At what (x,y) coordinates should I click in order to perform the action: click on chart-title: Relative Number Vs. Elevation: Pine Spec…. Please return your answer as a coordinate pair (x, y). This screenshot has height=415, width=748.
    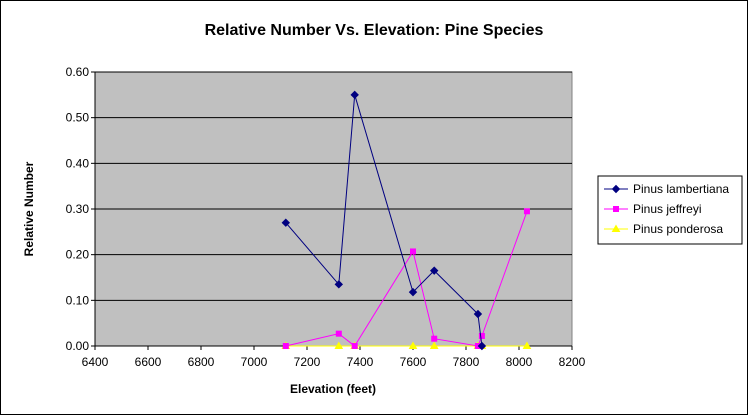
    Looking at the image, I should click on (374, 30).